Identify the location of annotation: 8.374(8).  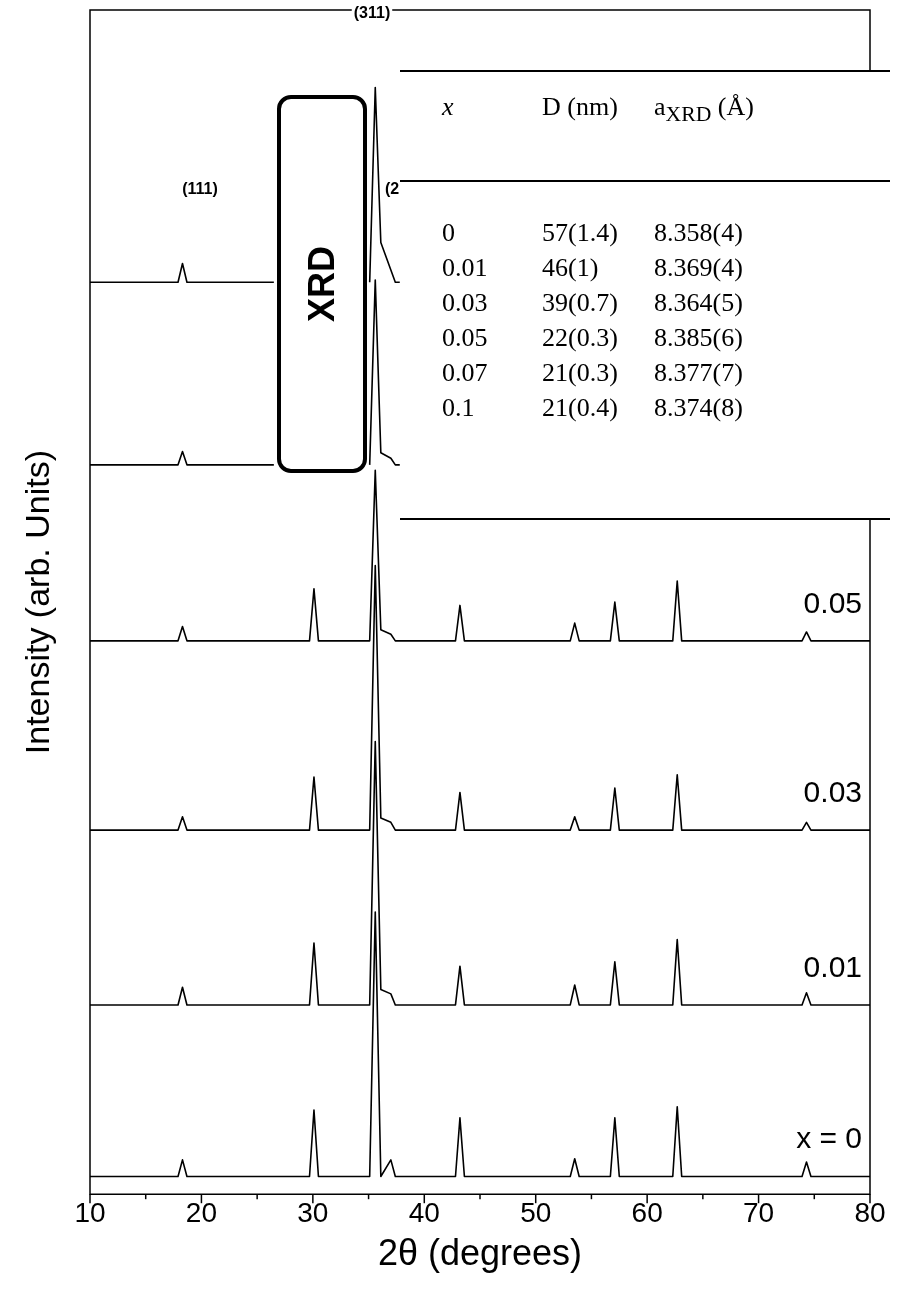
(699, 408).